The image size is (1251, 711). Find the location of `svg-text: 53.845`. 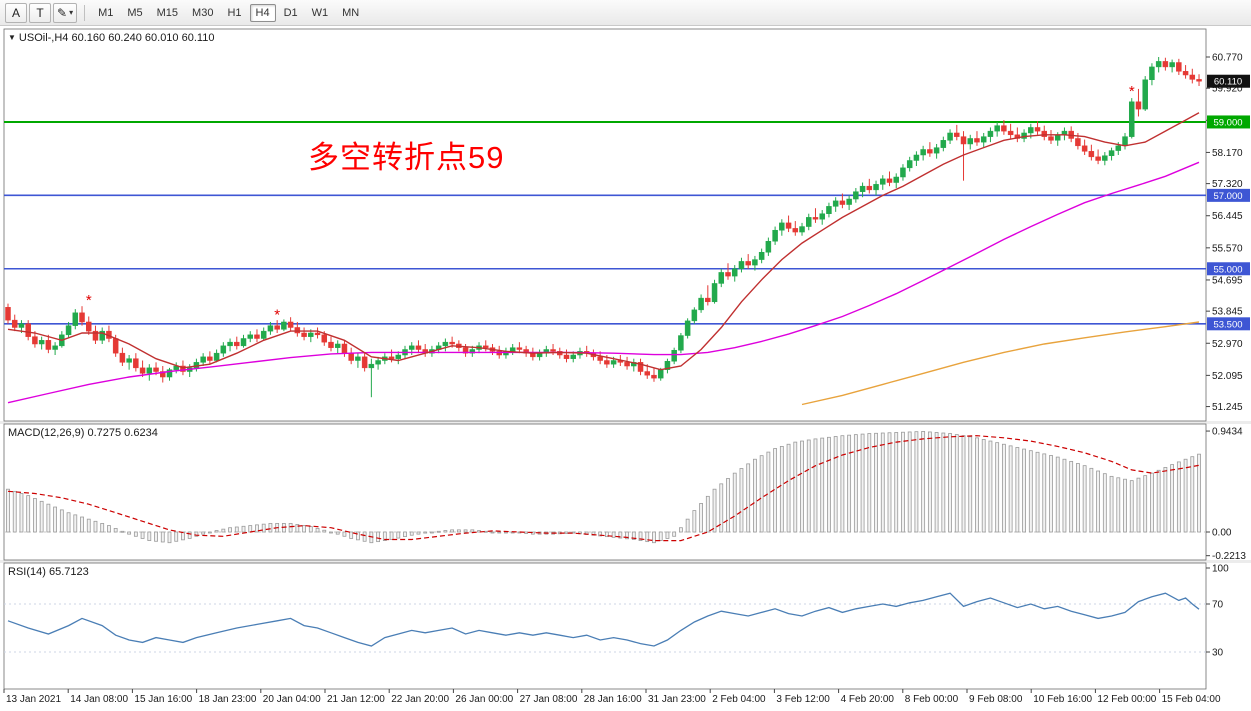

svg-text: 53.845 is located at coordinates (1227, 312).